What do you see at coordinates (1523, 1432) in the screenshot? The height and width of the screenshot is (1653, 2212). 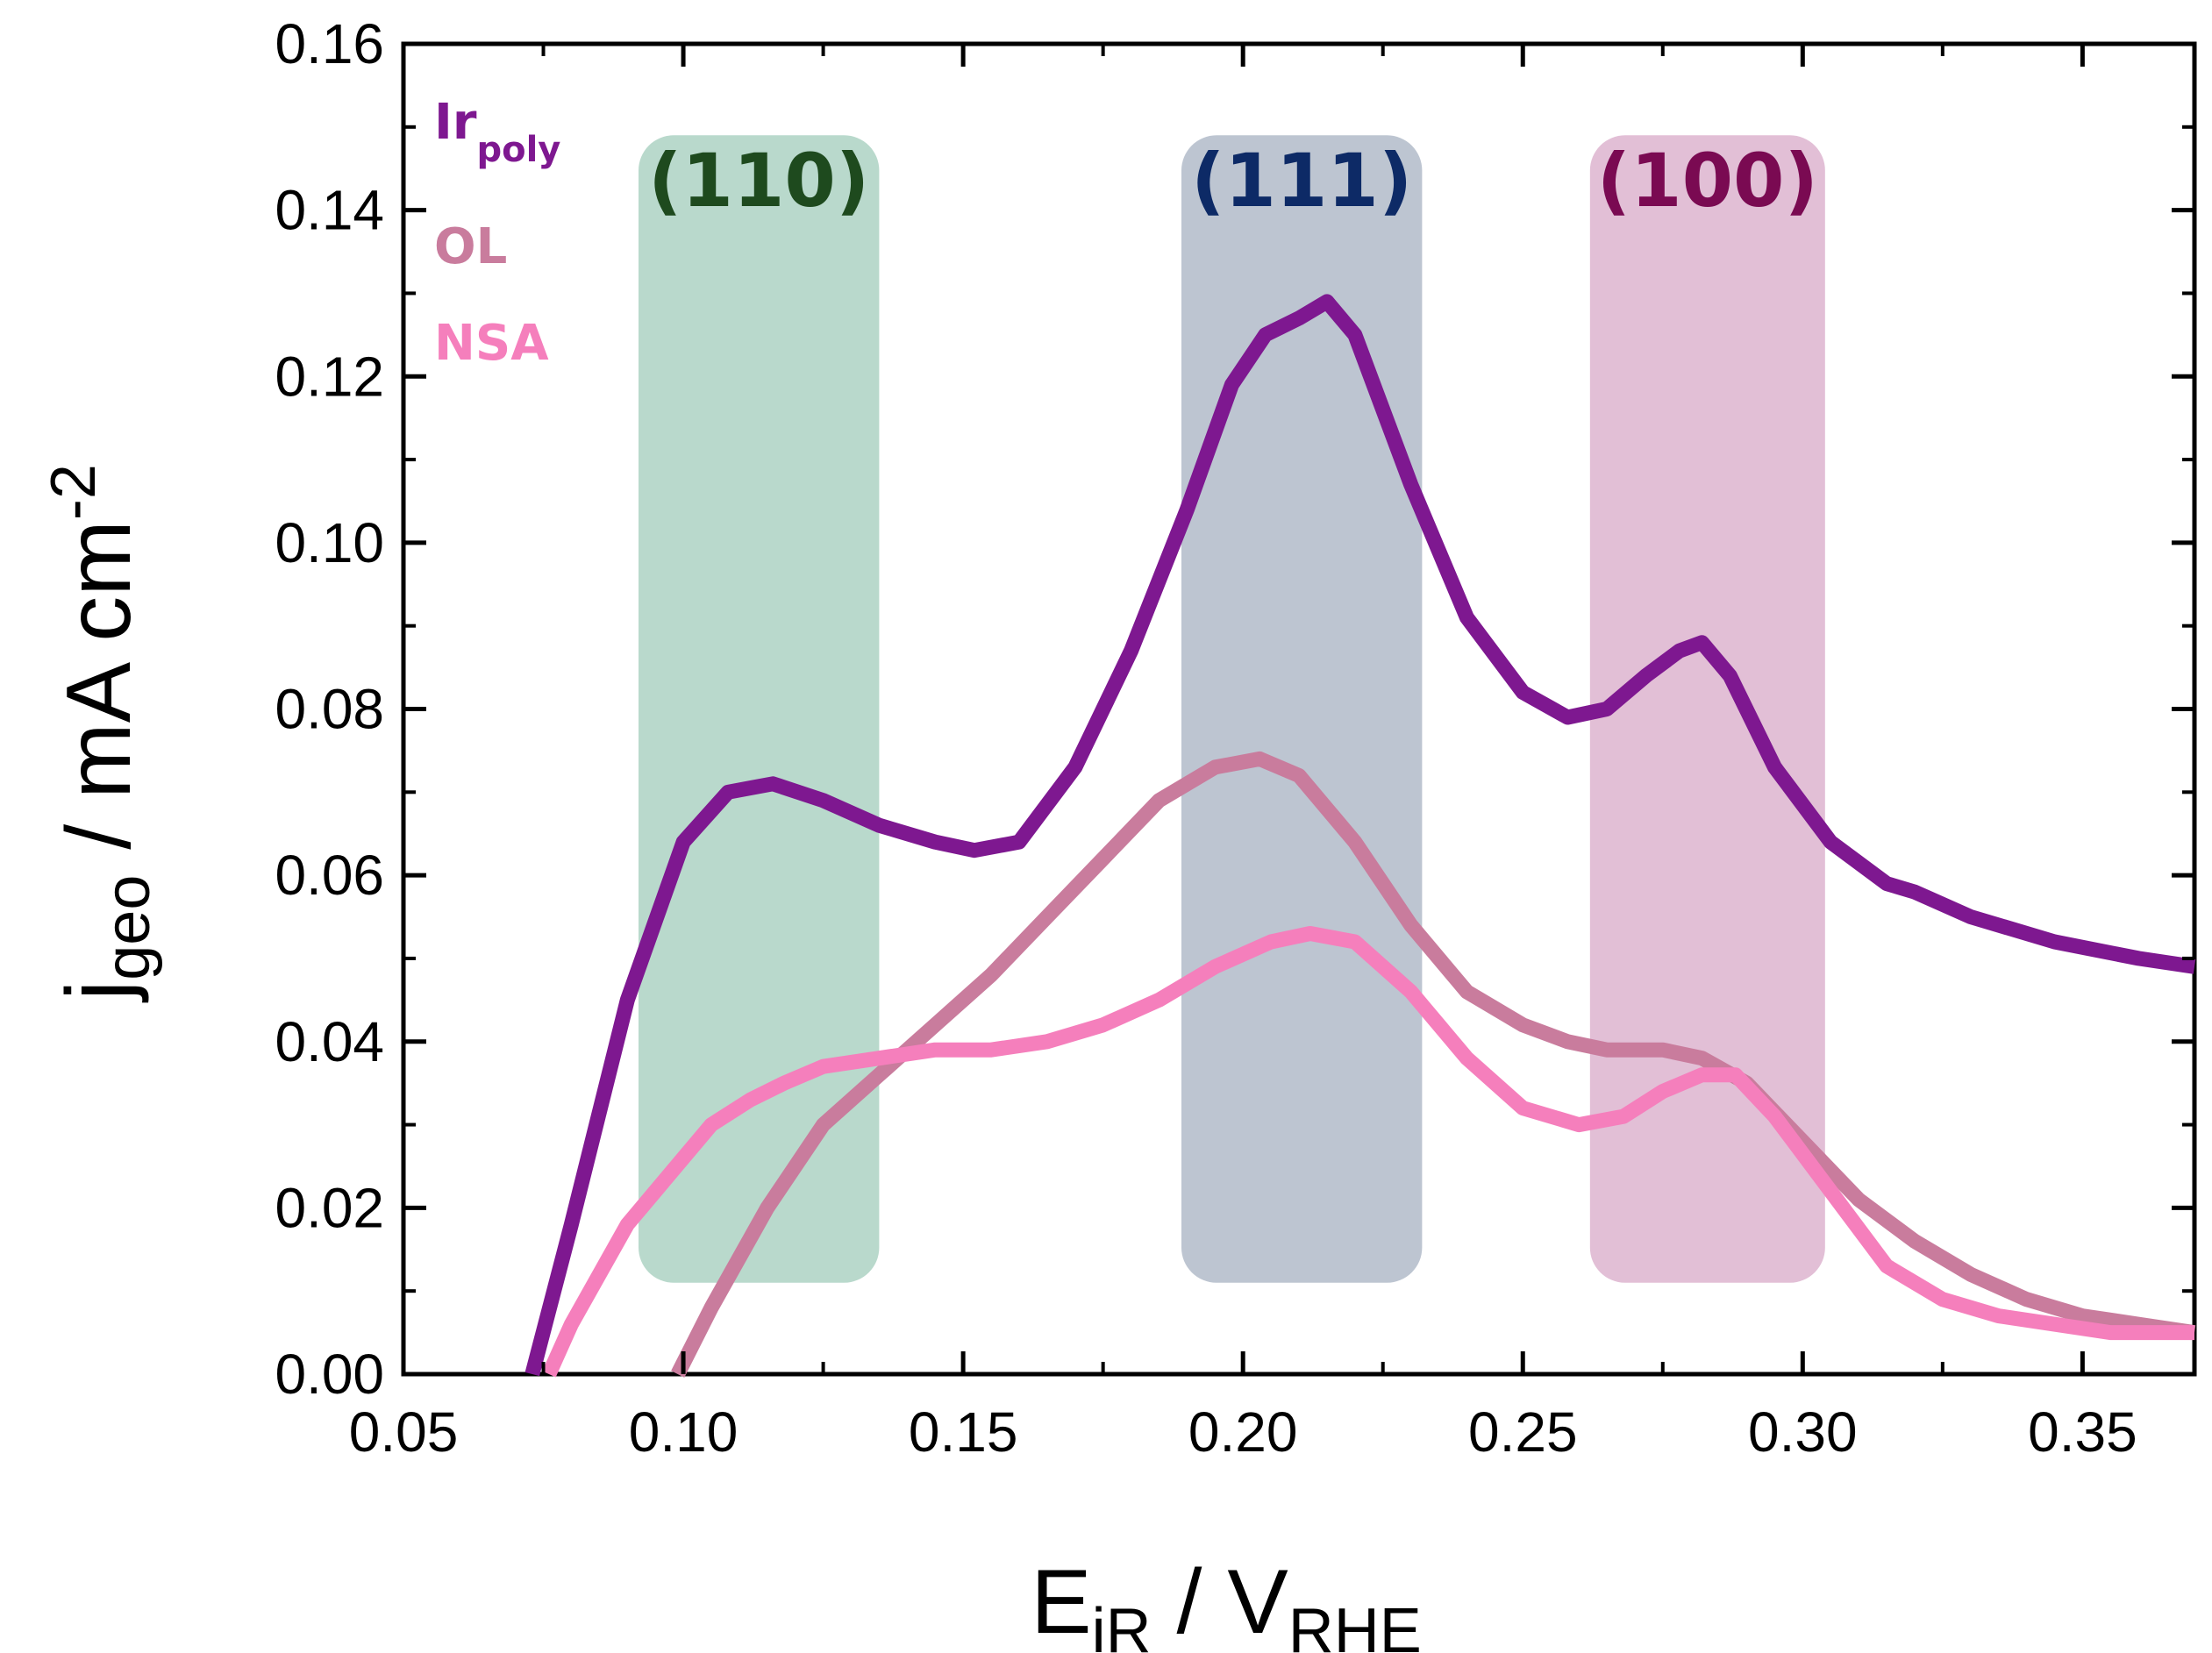 I see `x-tick-label: 0.25` at bounding box center [1523, 1432].